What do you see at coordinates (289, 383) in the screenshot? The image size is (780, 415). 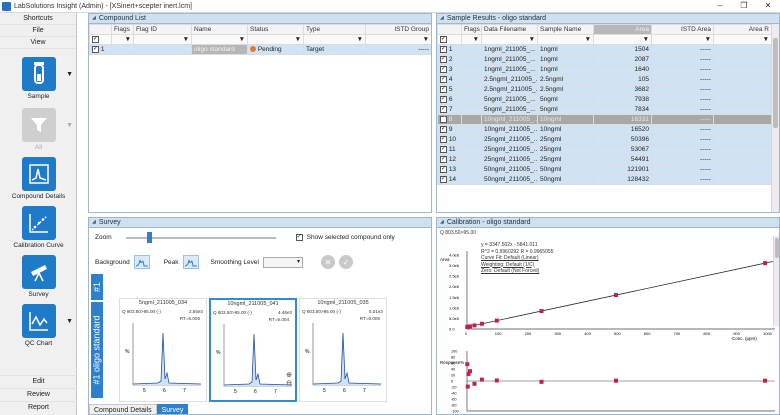 I see `zoom-out-icon: ⊖` at bounding box center [289, 383].